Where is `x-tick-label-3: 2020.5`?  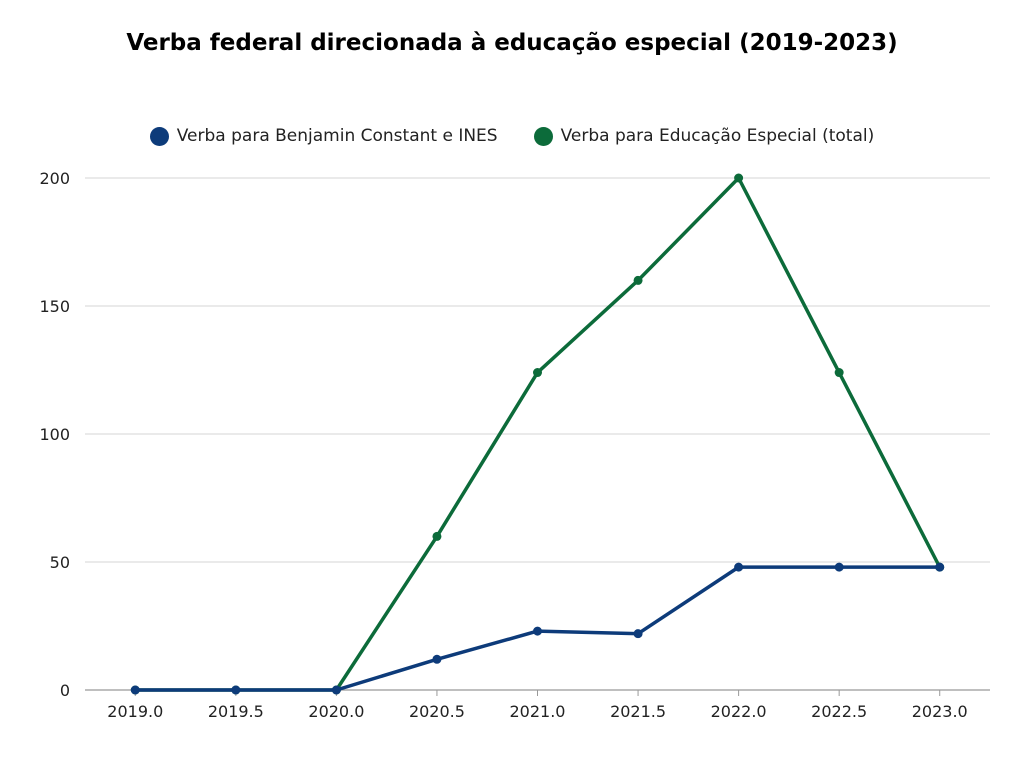 x-tick-label-3: 2020.5 is located at coordinates (437, 711).